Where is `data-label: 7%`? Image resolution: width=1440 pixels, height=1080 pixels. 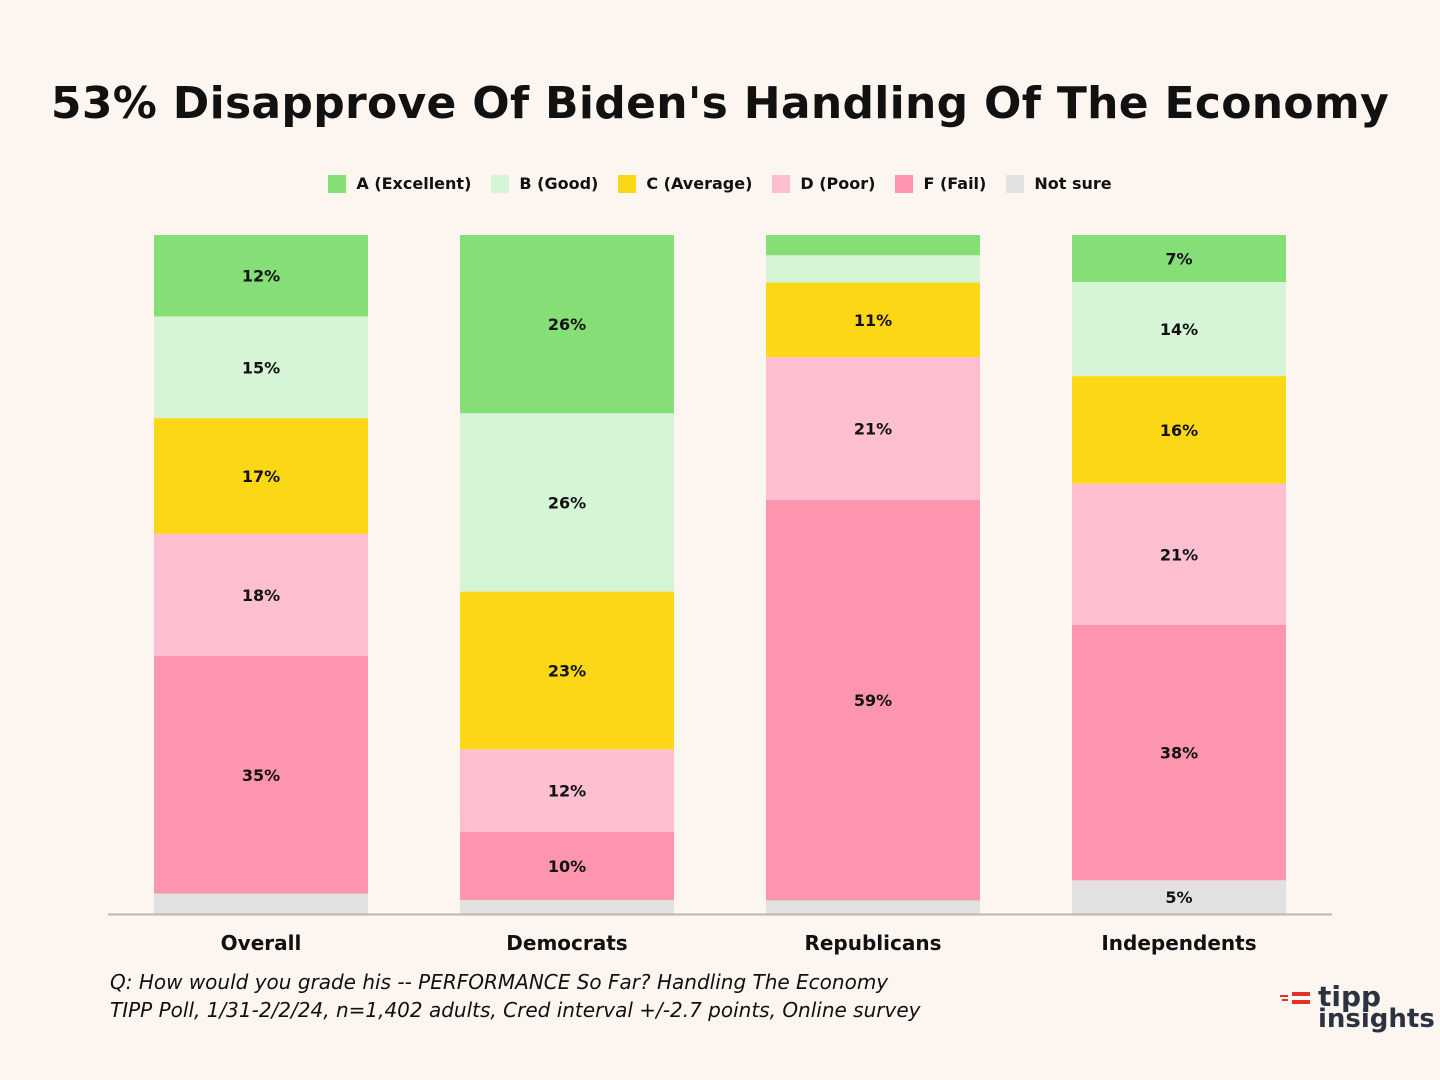
data-label: 7% is located at coordinates (1178, 259).